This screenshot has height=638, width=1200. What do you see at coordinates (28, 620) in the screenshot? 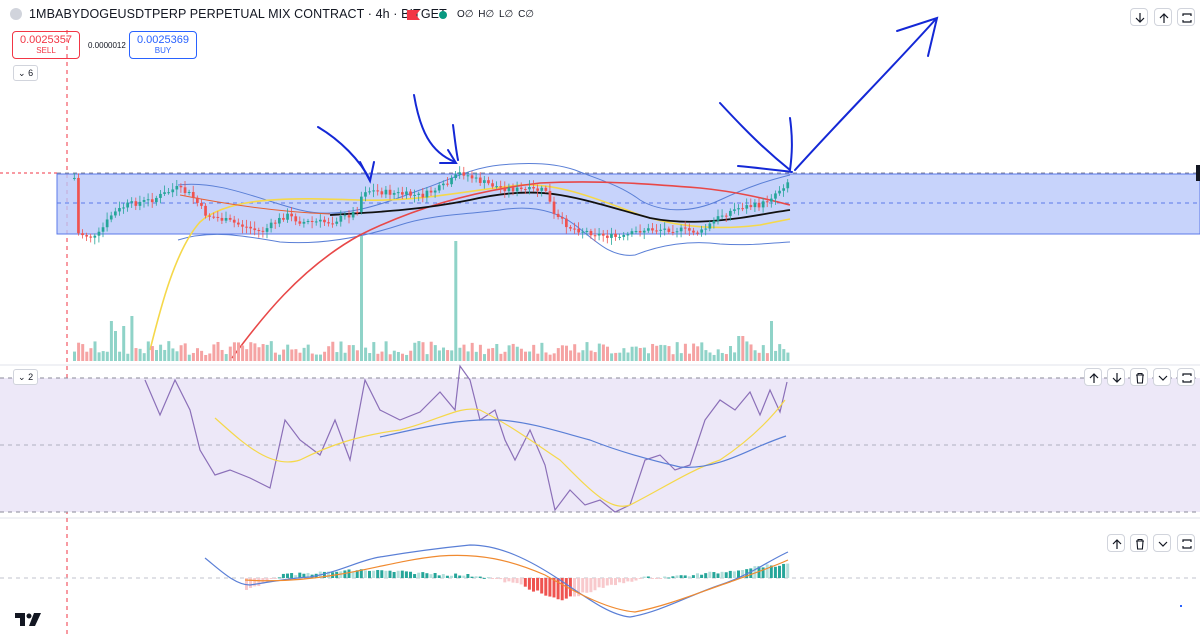
I see `tradingview-logo` at bounding box center [28, 620].